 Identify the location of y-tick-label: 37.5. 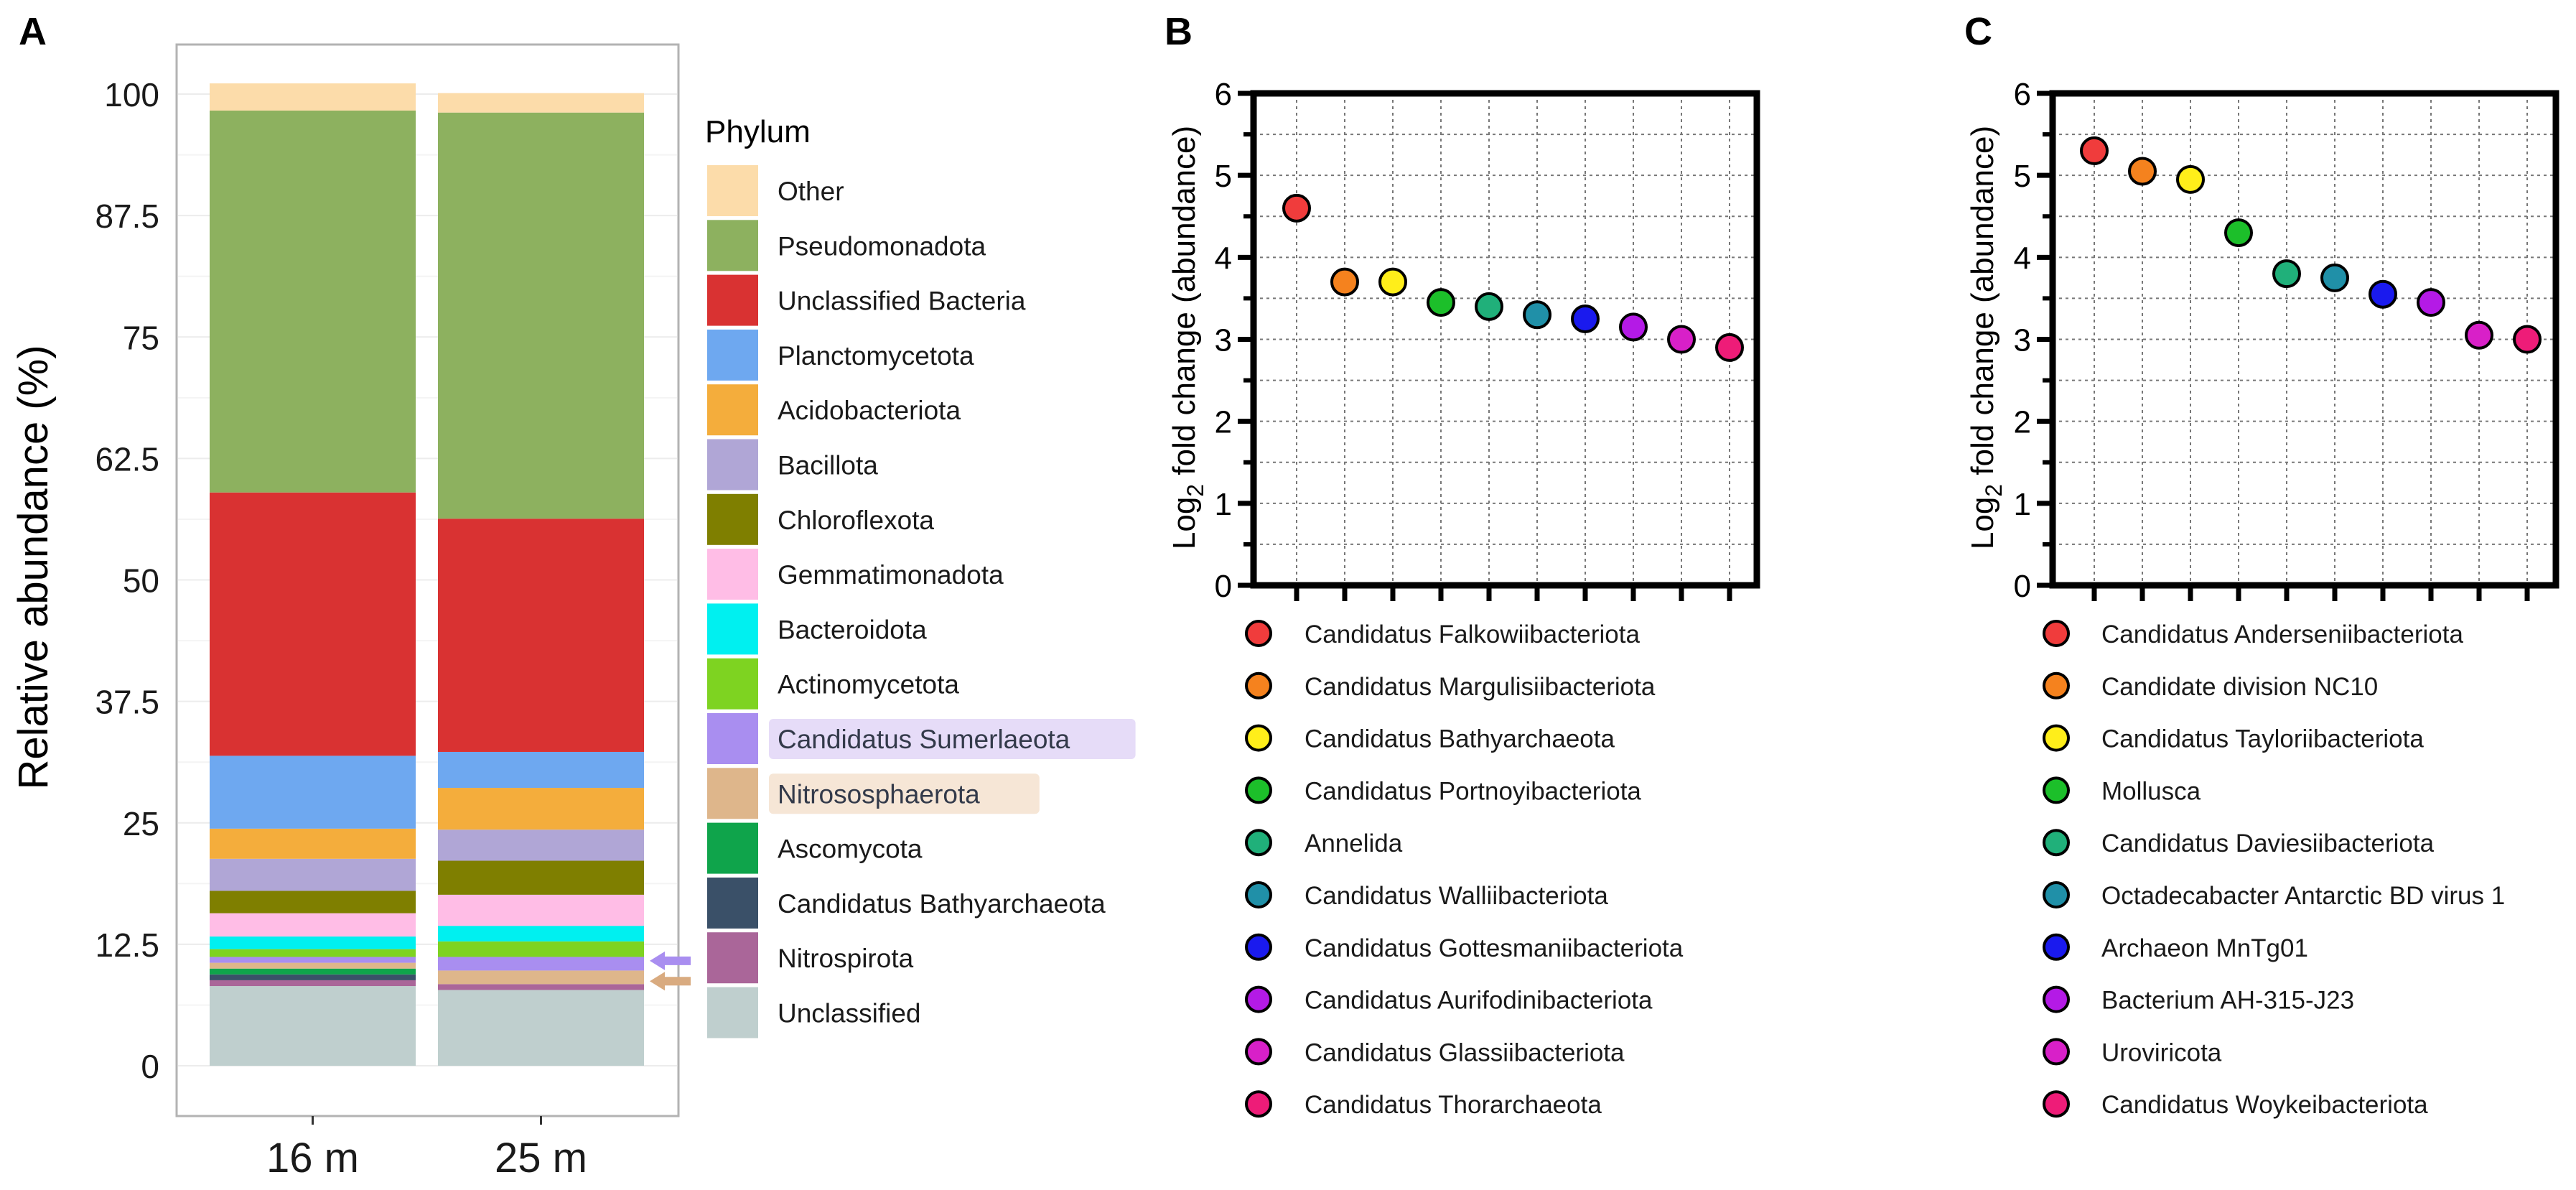
(127, 702).